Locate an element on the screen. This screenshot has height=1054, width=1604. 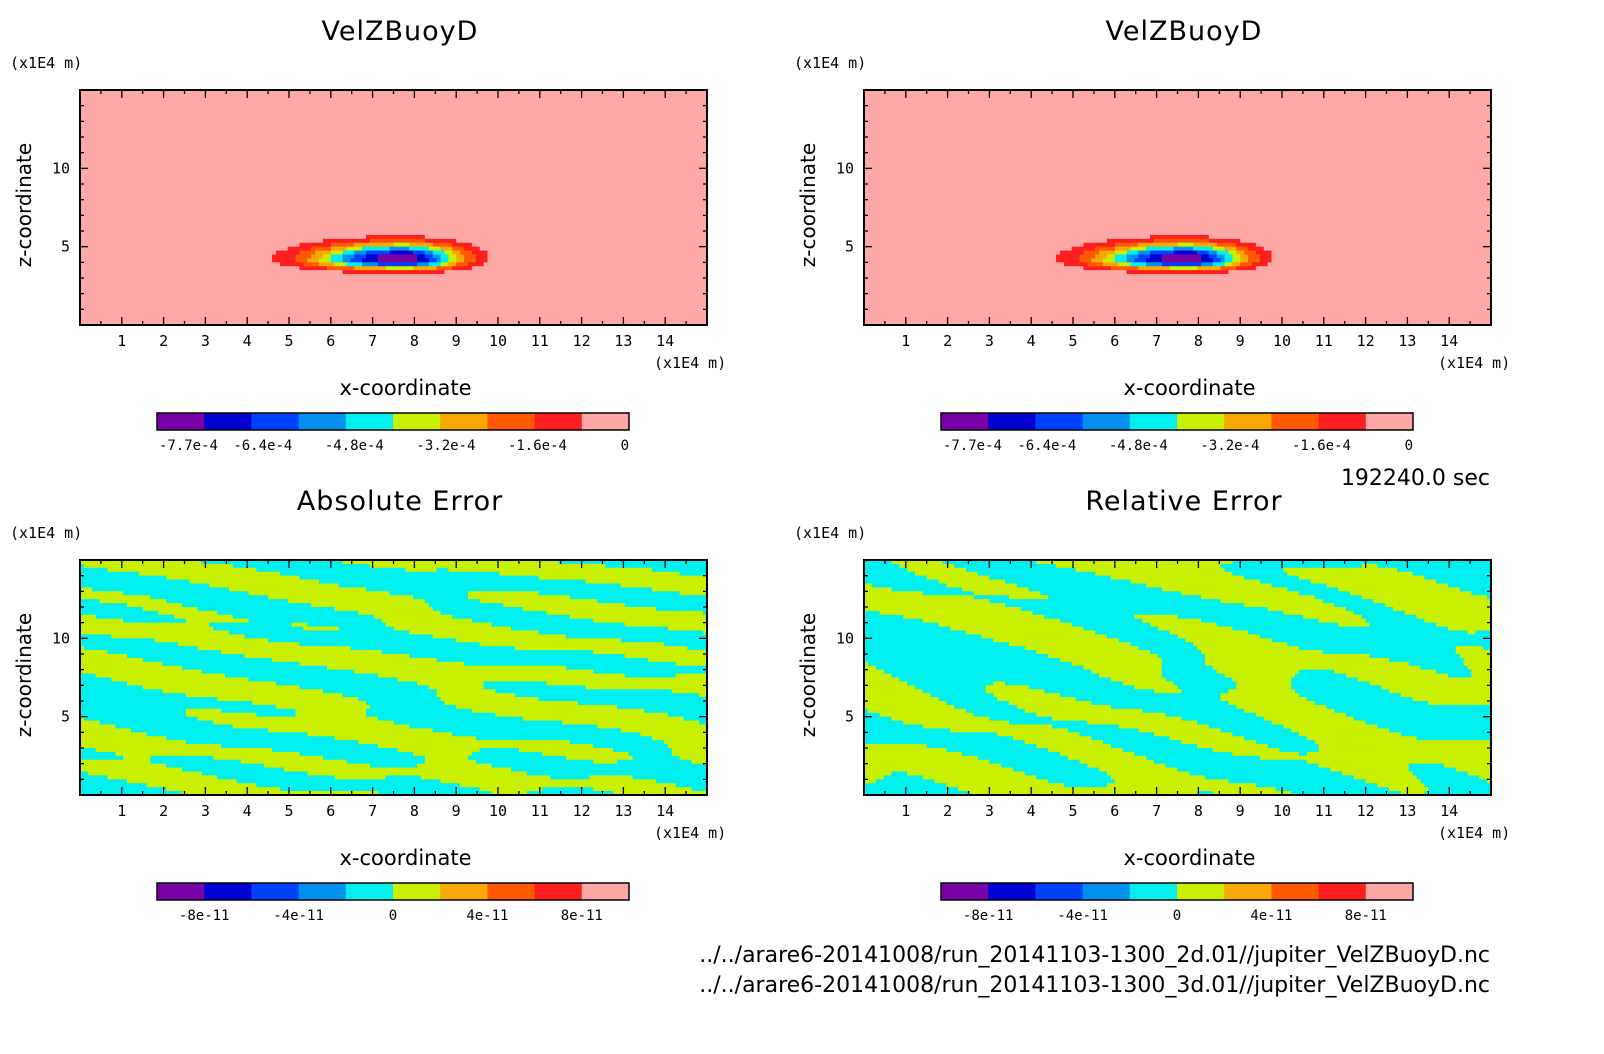
chart-title: Absolute Error is located at coordinates (400, 501).